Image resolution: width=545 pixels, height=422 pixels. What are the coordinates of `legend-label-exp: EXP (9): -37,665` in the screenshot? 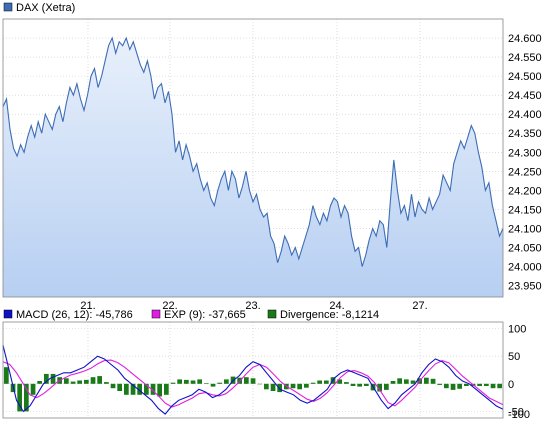 It's located at (205, 315).